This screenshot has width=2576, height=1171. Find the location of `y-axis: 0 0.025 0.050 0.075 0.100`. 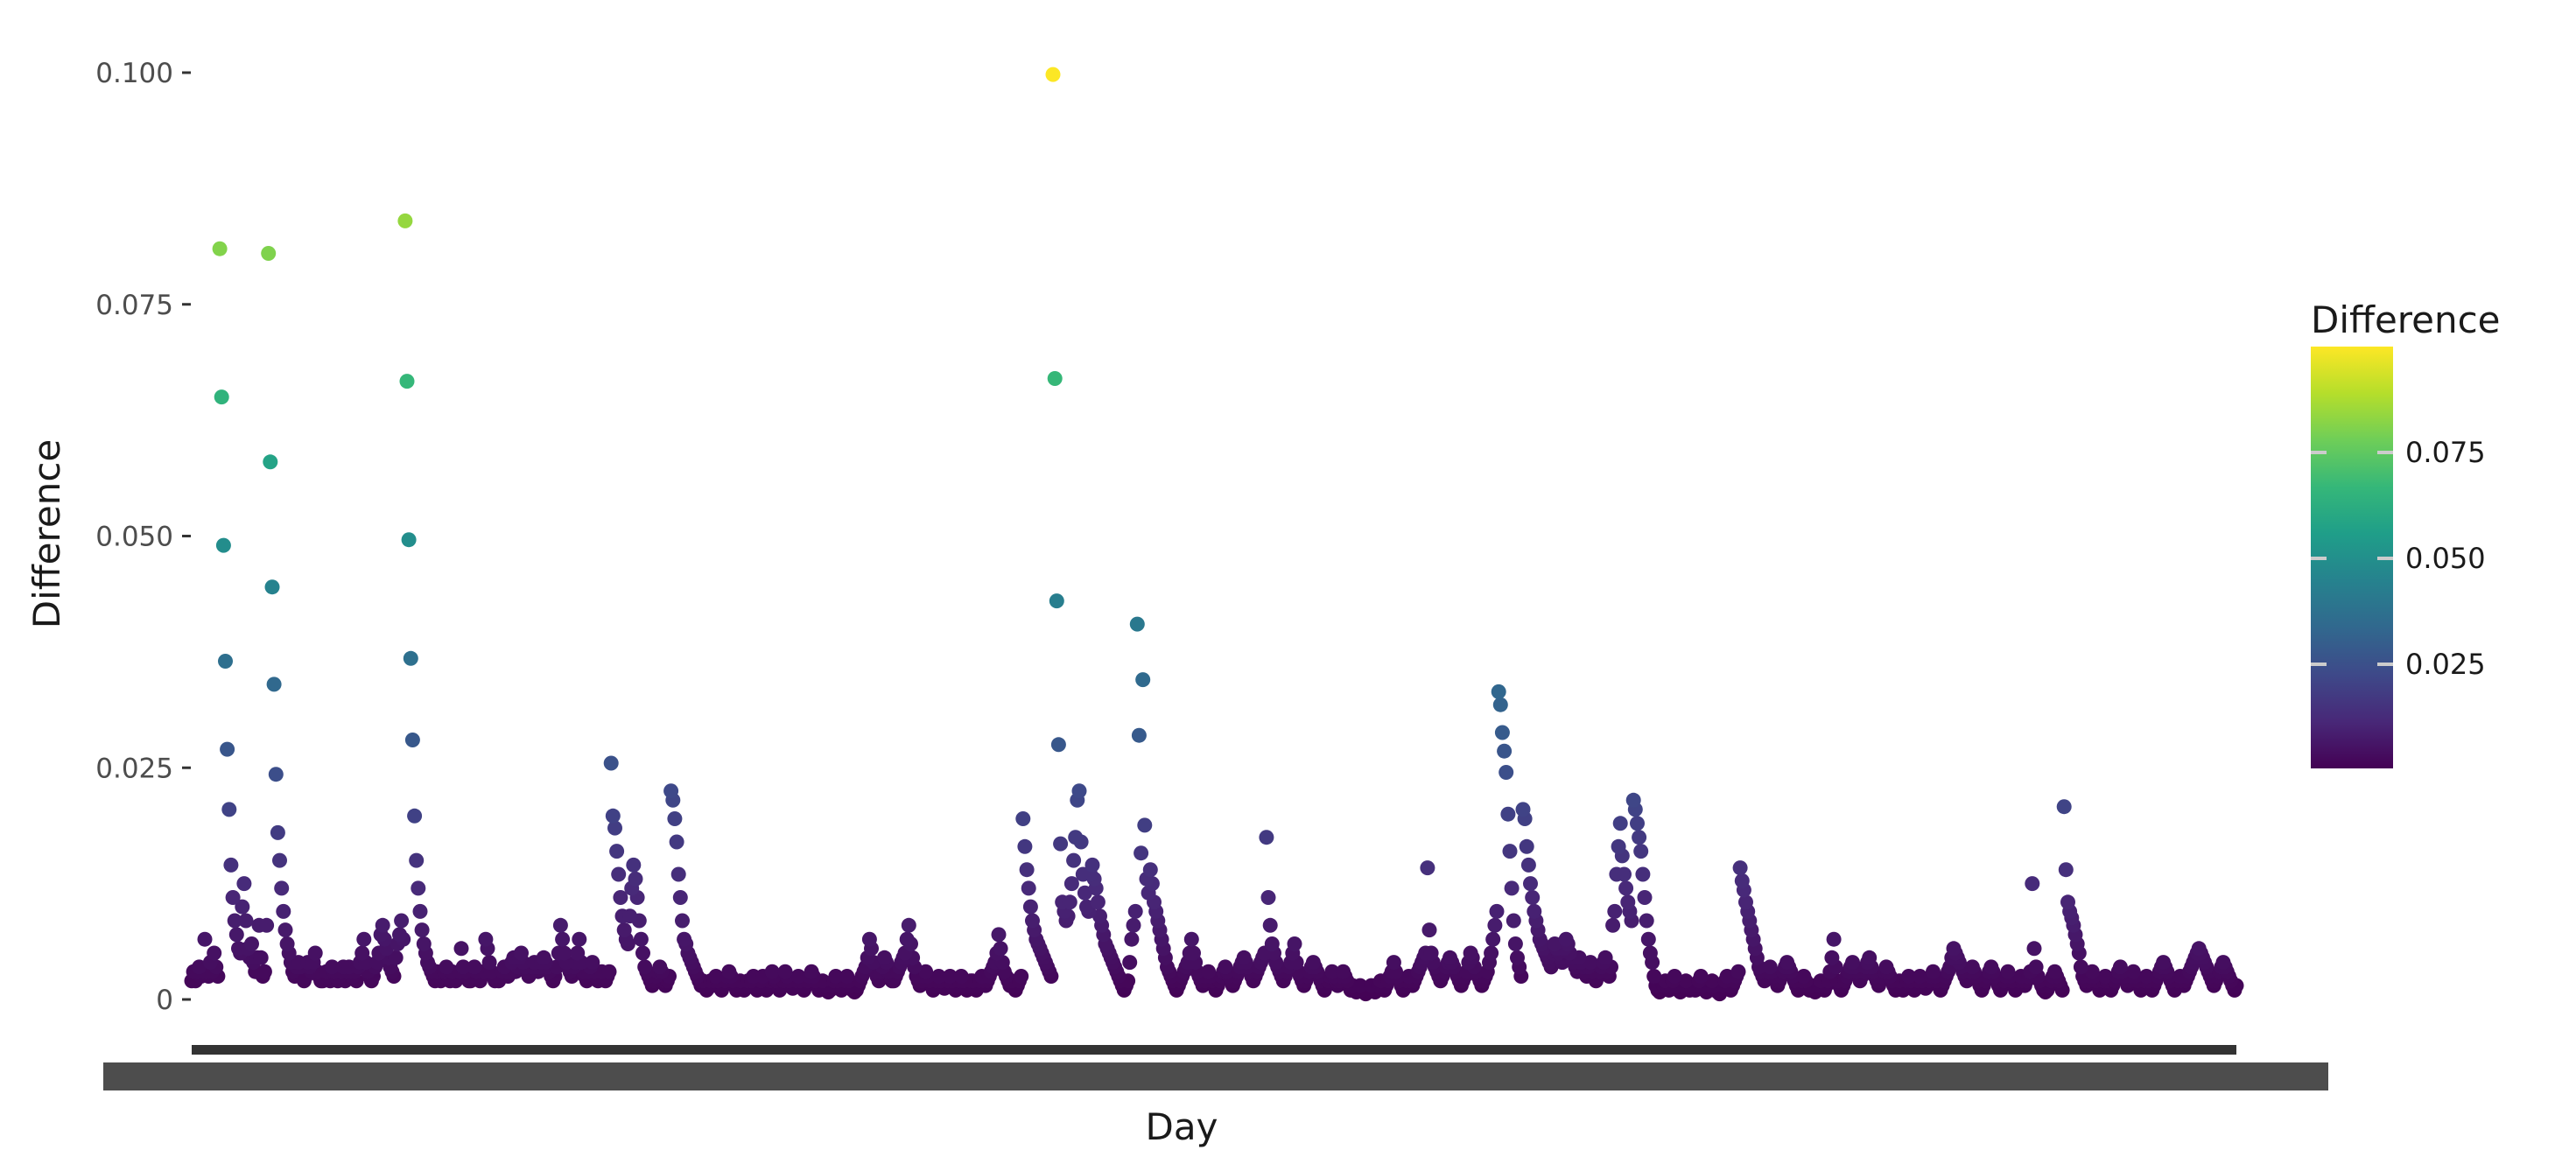

y-axis: 0 0.025 0.050 0.075 0.100 is located at coordinates (143, 537).